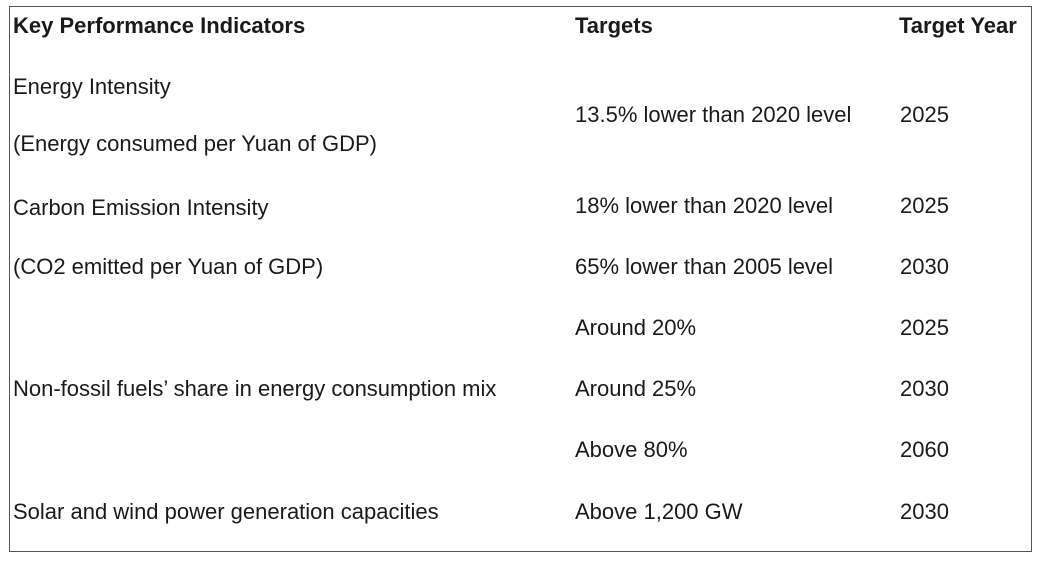  I want to click on indicator-carbon-intensity-note: (CO2 emitted per Yuan of GDP), so click(168, 266).